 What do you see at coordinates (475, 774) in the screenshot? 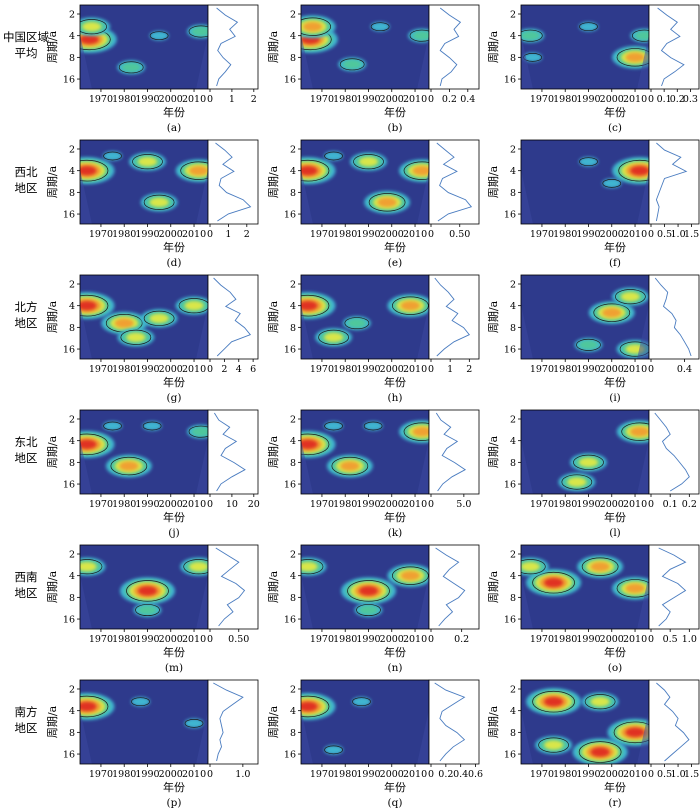
I see `spectrum-tick-label: 0.6` at bounding box center [475, 774].